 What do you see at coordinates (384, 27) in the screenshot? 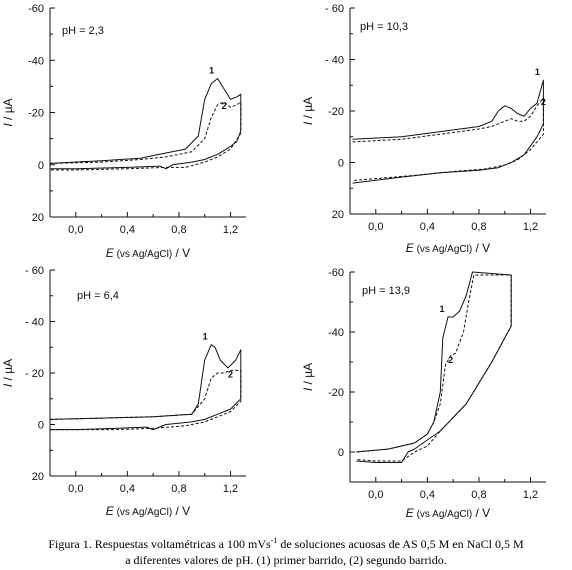
I see `ph-annotation: pH = 10,3` at bounding box center [384, 27].